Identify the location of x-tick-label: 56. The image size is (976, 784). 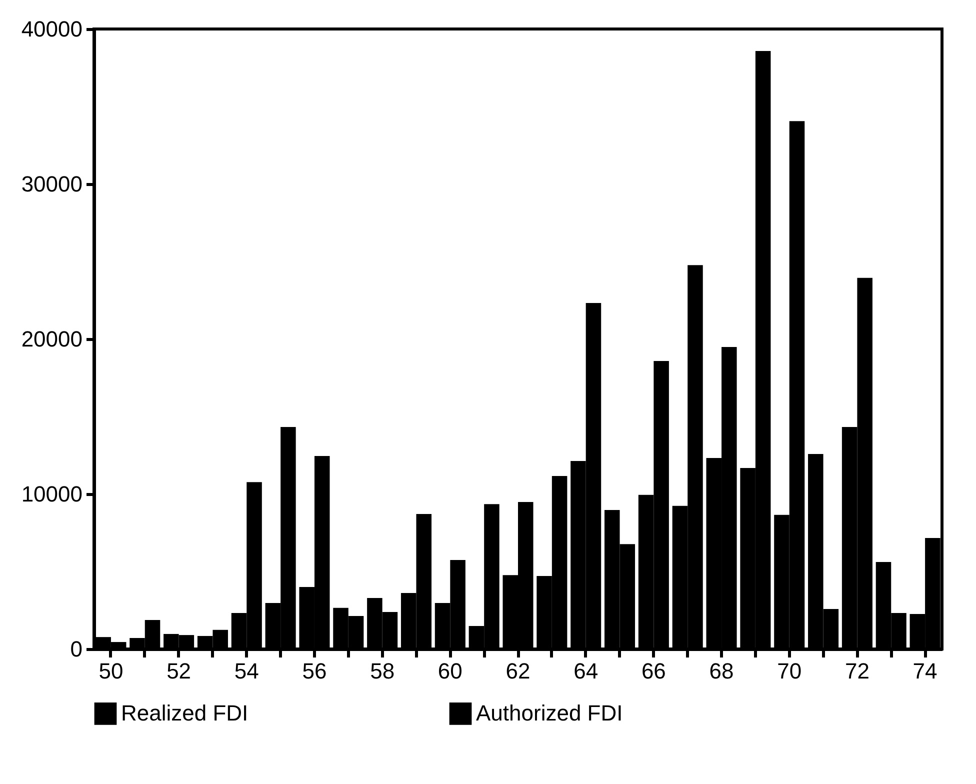
(314, 671).